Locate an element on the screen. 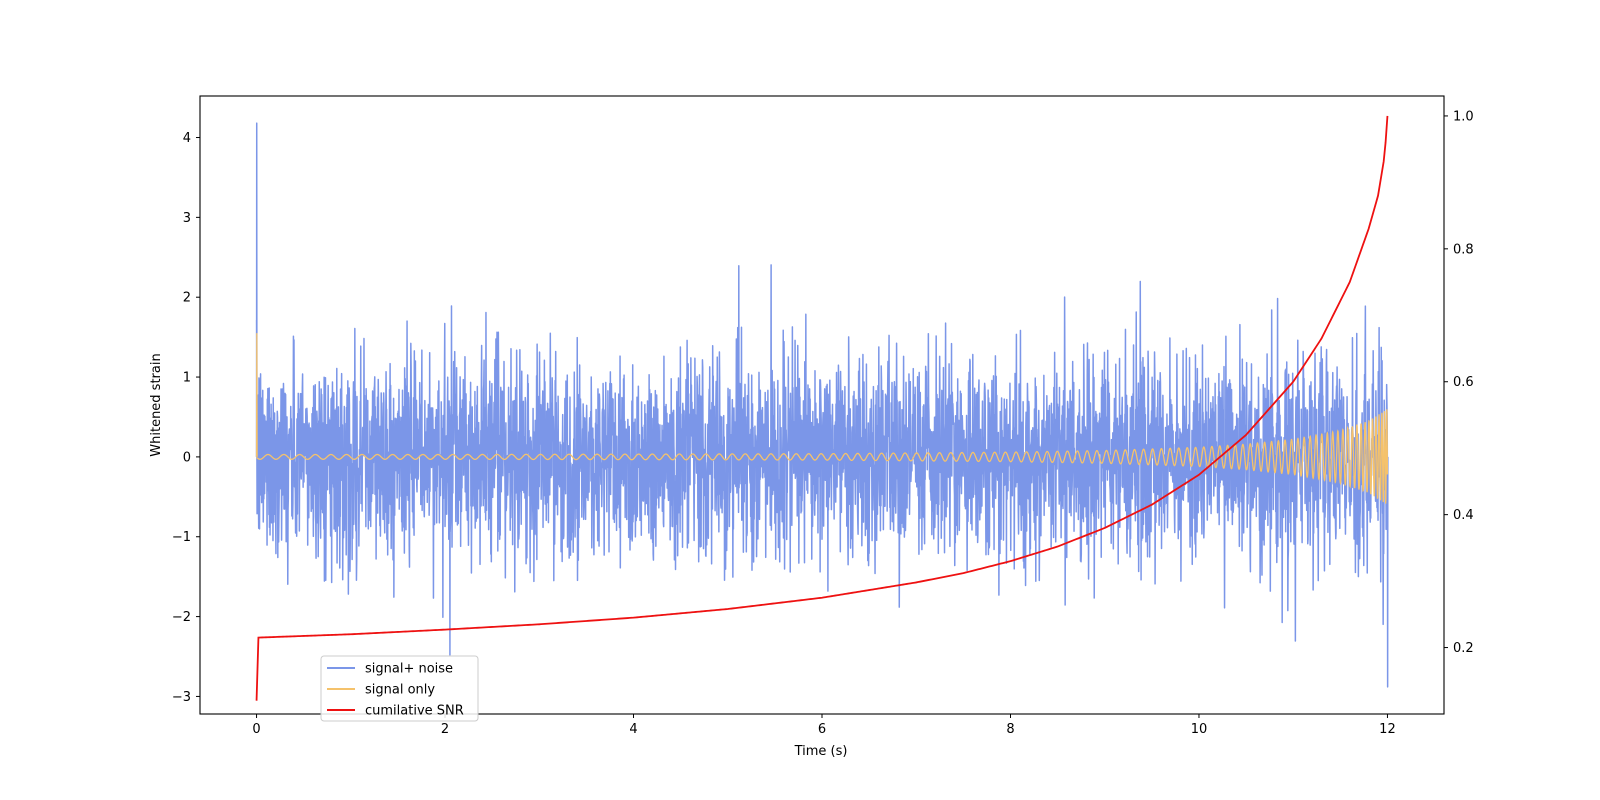 This screenshot has width=1600, height=800. y-tick-label: 2 is located at coordinates (187, 298).